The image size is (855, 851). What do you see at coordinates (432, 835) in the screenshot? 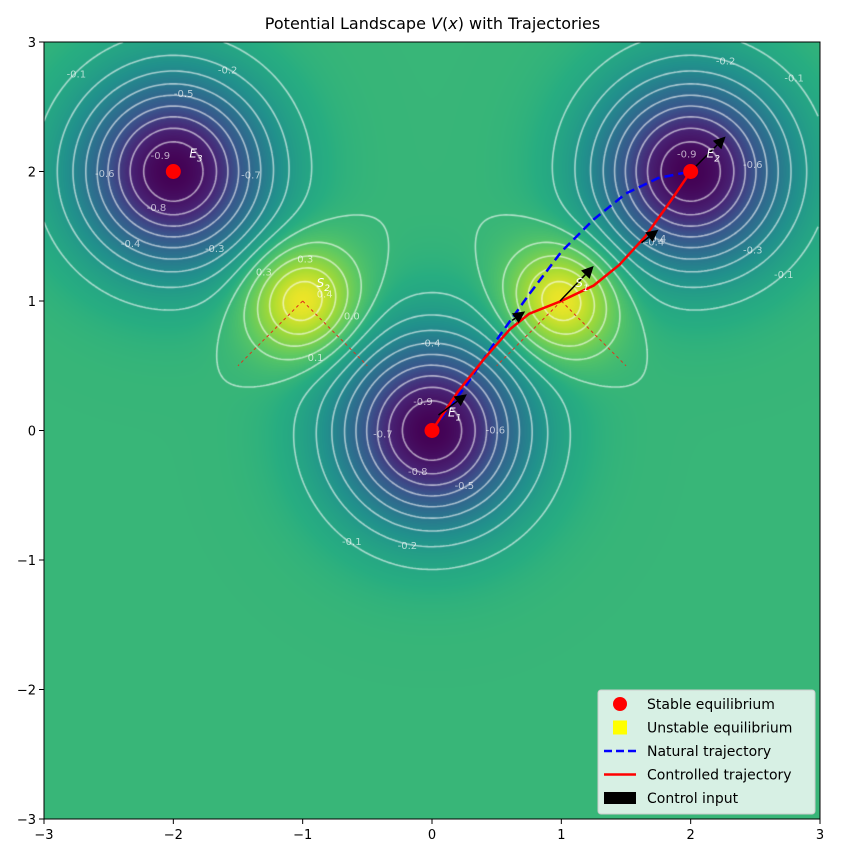
I see `x-tick-label: 0` at bounding box center [432, 835].